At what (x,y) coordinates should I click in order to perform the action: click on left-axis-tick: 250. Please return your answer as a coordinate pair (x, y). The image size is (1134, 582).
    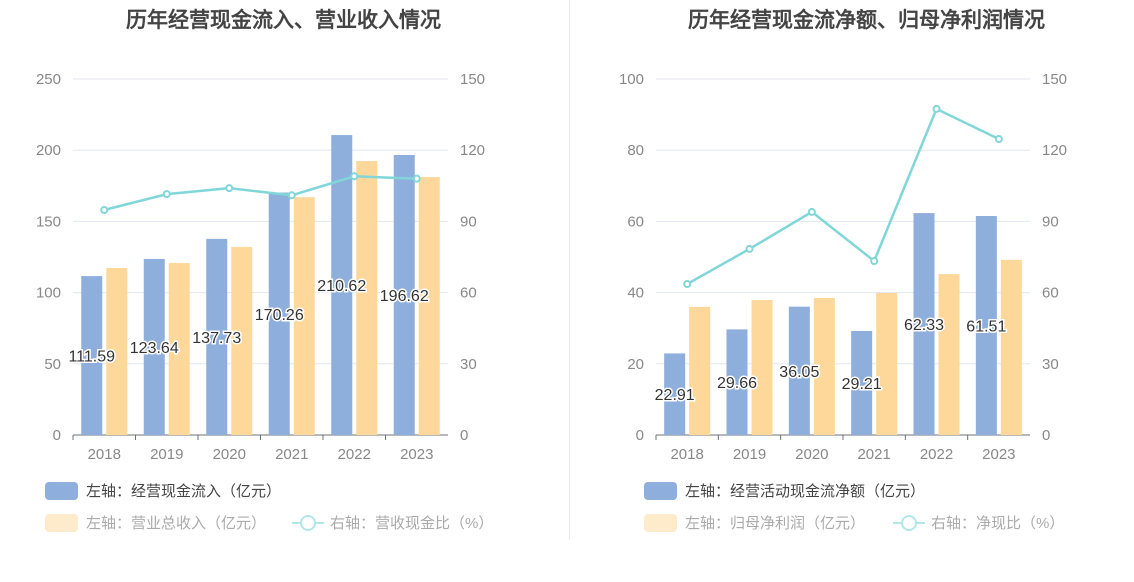
    Looking at the image, I should click on (48, 79).